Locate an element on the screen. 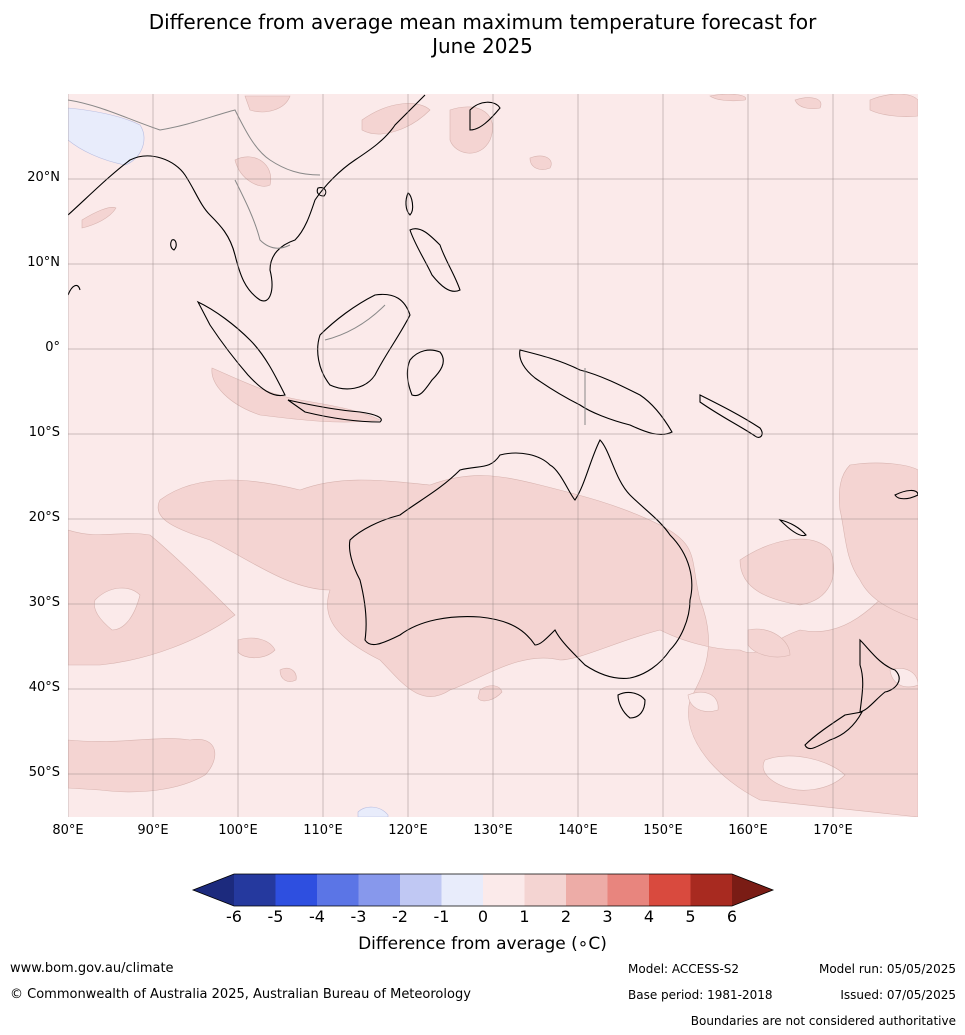 The image size is (965, 1035). coast-fiji is located at coordinates (906, 494).